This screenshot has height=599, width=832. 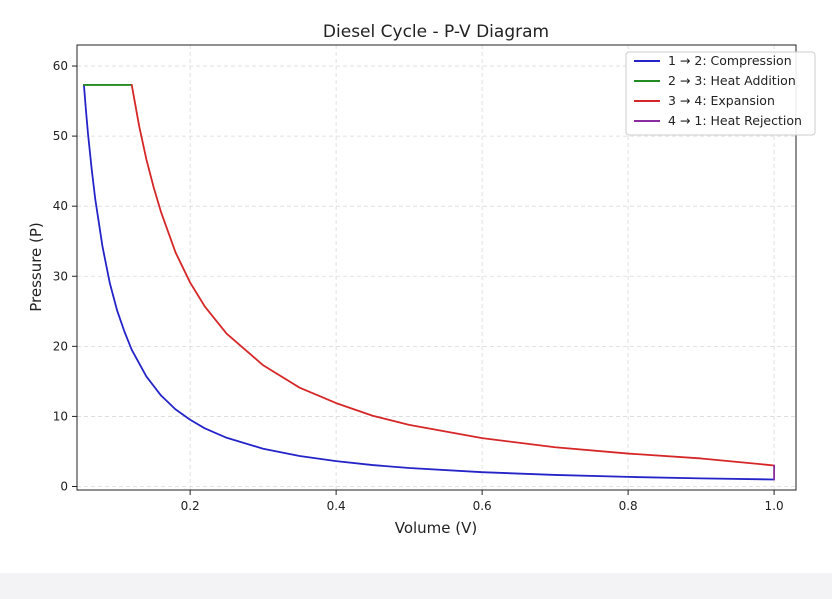 I want to click on y-tick-label: 20, so click(x=60, y=346).